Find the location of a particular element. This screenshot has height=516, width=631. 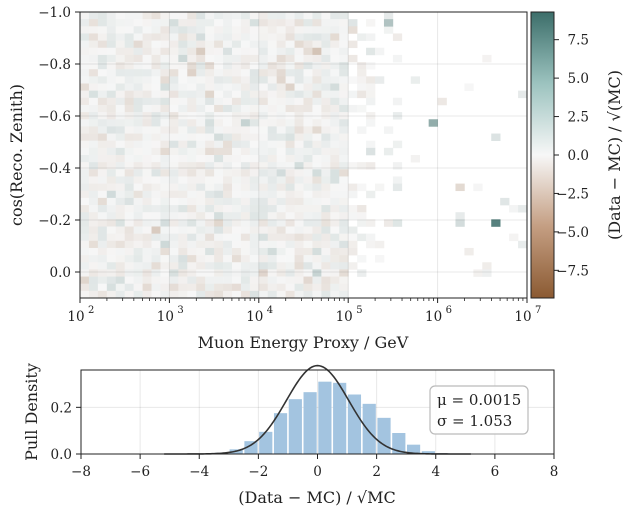

pull-x-tick-label: 0 is located at coordinates (317, 472).